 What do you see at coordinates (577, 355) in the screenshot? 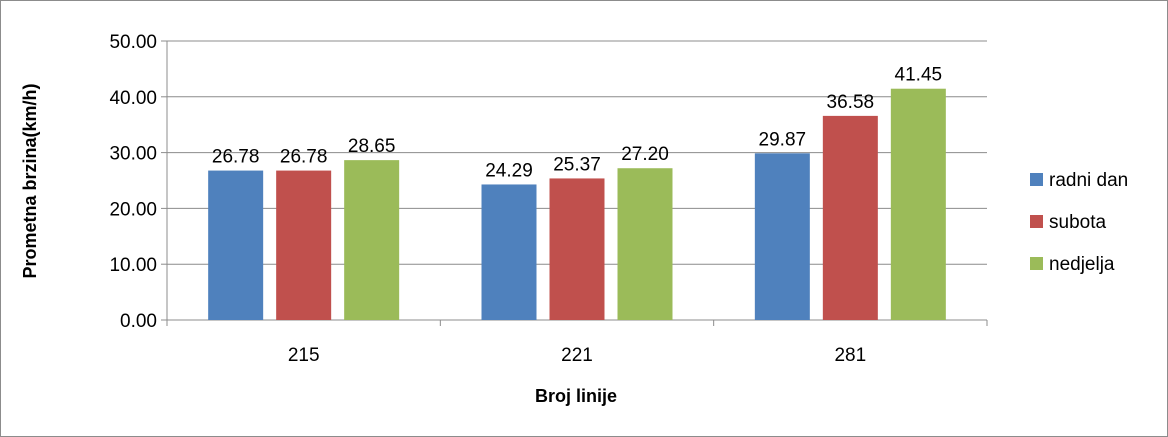
I see `x-tick-label: 221` at bounding box center [577, 355].